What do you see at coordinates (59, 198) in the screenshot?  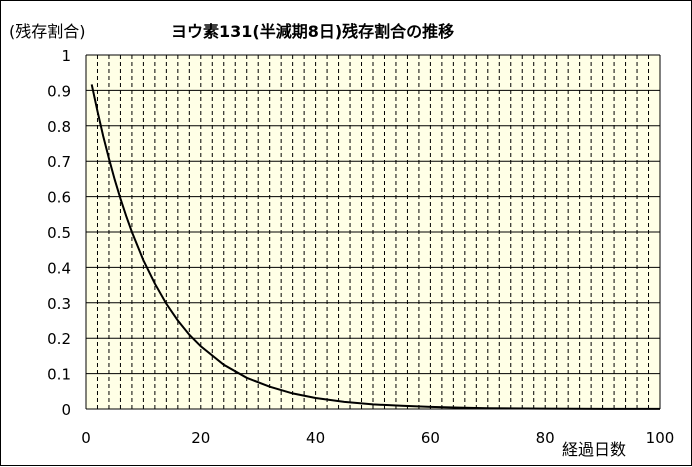 I see `y-tick-label: 0.6` at bounding box center [59, 198].